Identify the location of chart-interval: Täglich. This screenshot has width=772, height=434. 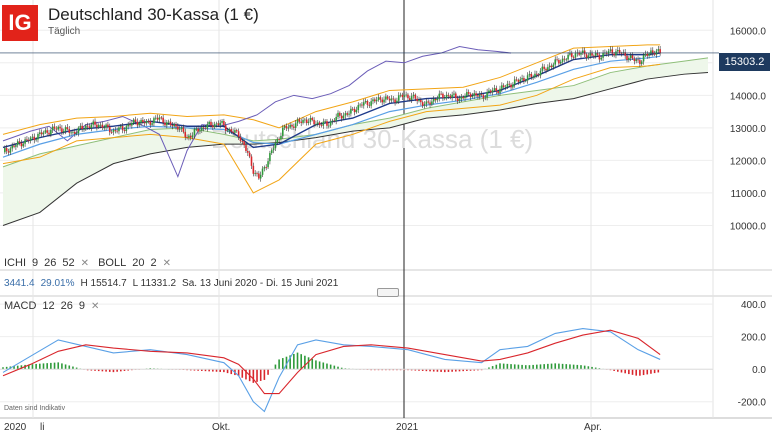
(64, 31).